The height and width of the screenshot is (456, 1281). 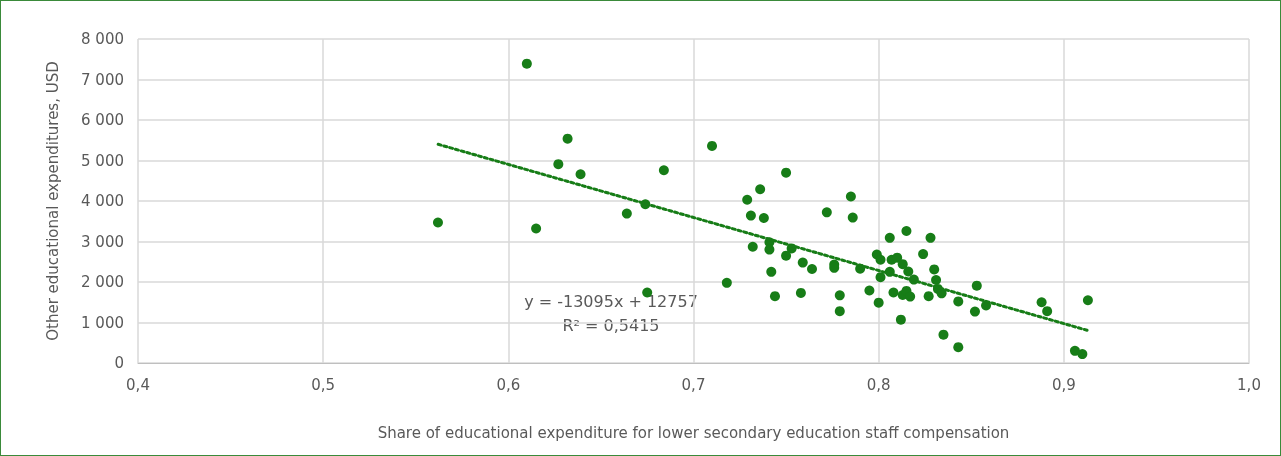 What do you see at coordinates (102, 79) in the screenshot?
I see `y-tick-label: 7 000` at bounding box center [102, 79].